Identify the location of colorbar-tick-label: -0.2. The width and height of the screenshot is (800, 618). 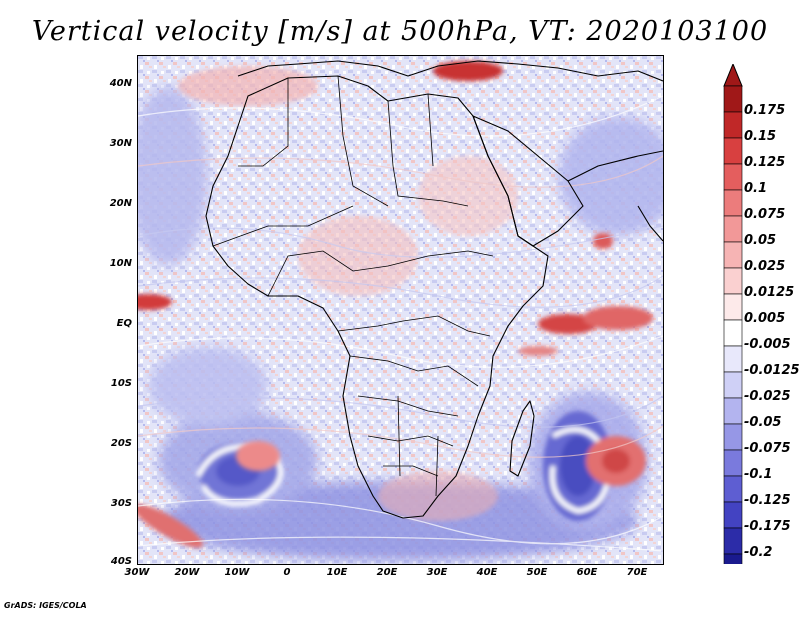
(758, 552).